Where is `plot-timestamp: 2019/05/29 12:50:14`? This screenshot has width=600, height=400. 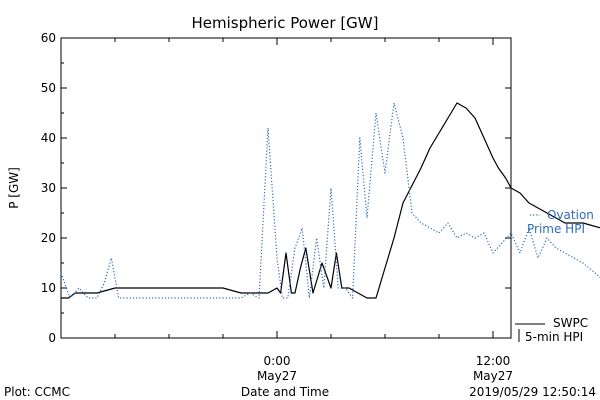 plot-timestamp: 2019/05/29 12:50:14 is located at coordinates (532, 392).